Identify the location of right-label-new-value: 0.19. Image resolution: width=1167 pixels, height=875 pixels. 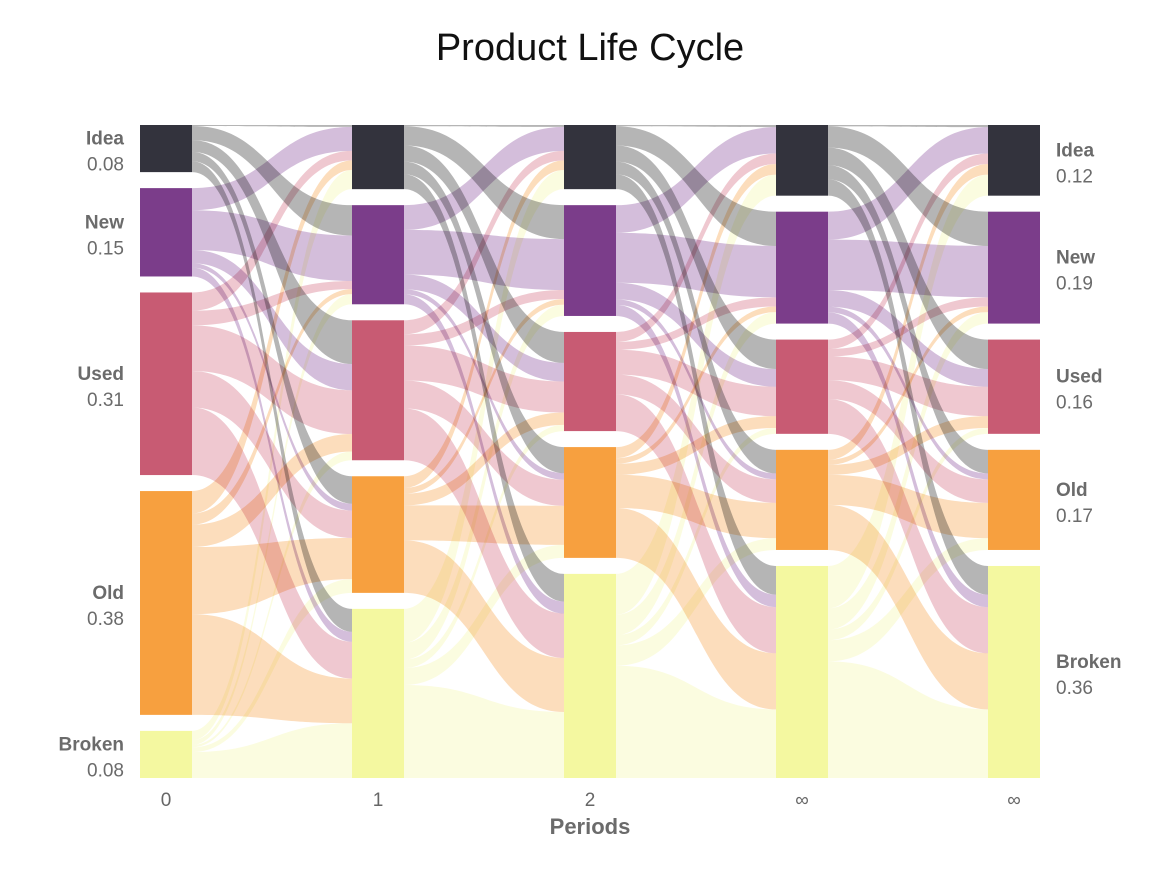
(1074, 284).